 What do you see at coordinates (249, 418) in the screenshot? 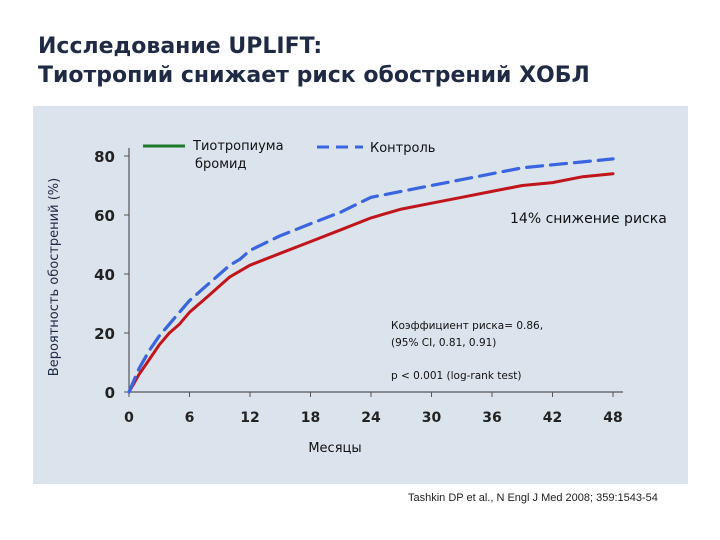
I see `x-tick-label: 12` at bounding box center [249, 418].